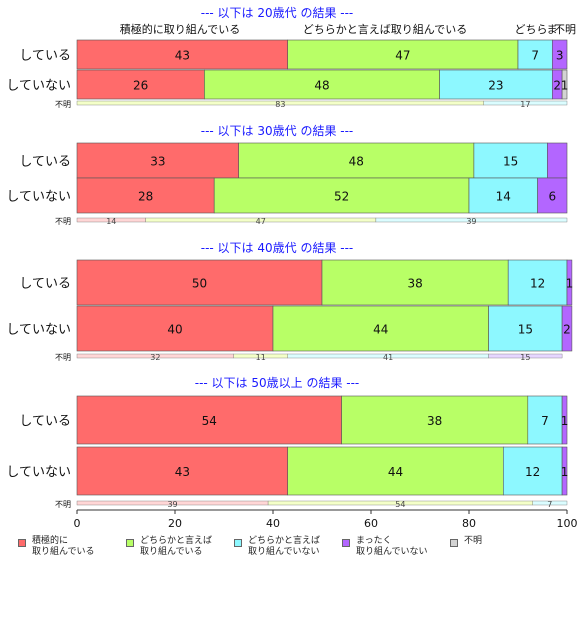 The image size is (580, 636). I want to click on group-title-4: --- 以下は 50歳以上 の結果 ---, so click(277, 383).